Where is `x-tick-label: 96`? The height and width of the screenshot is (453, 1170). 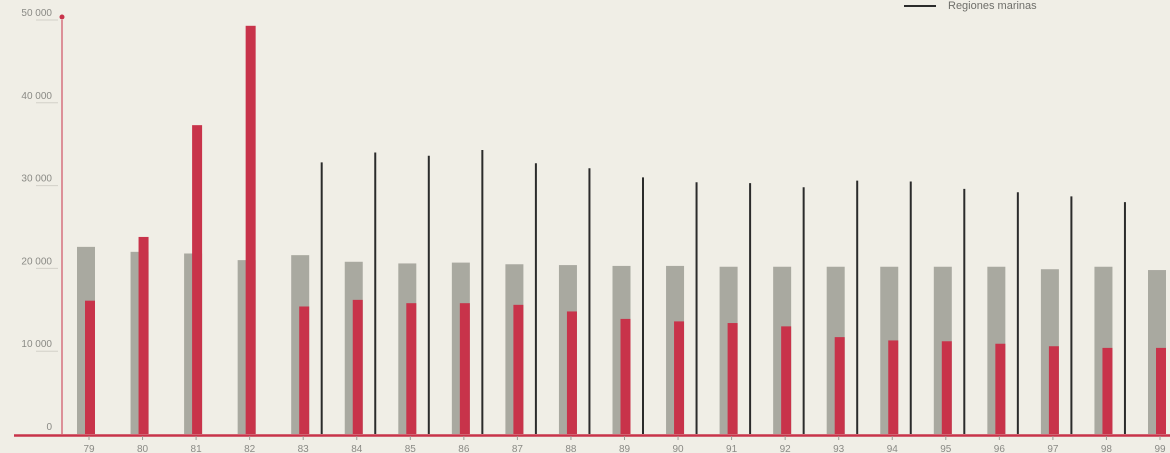
x-tick-label: 96 is located at coordinates (1000, 448).